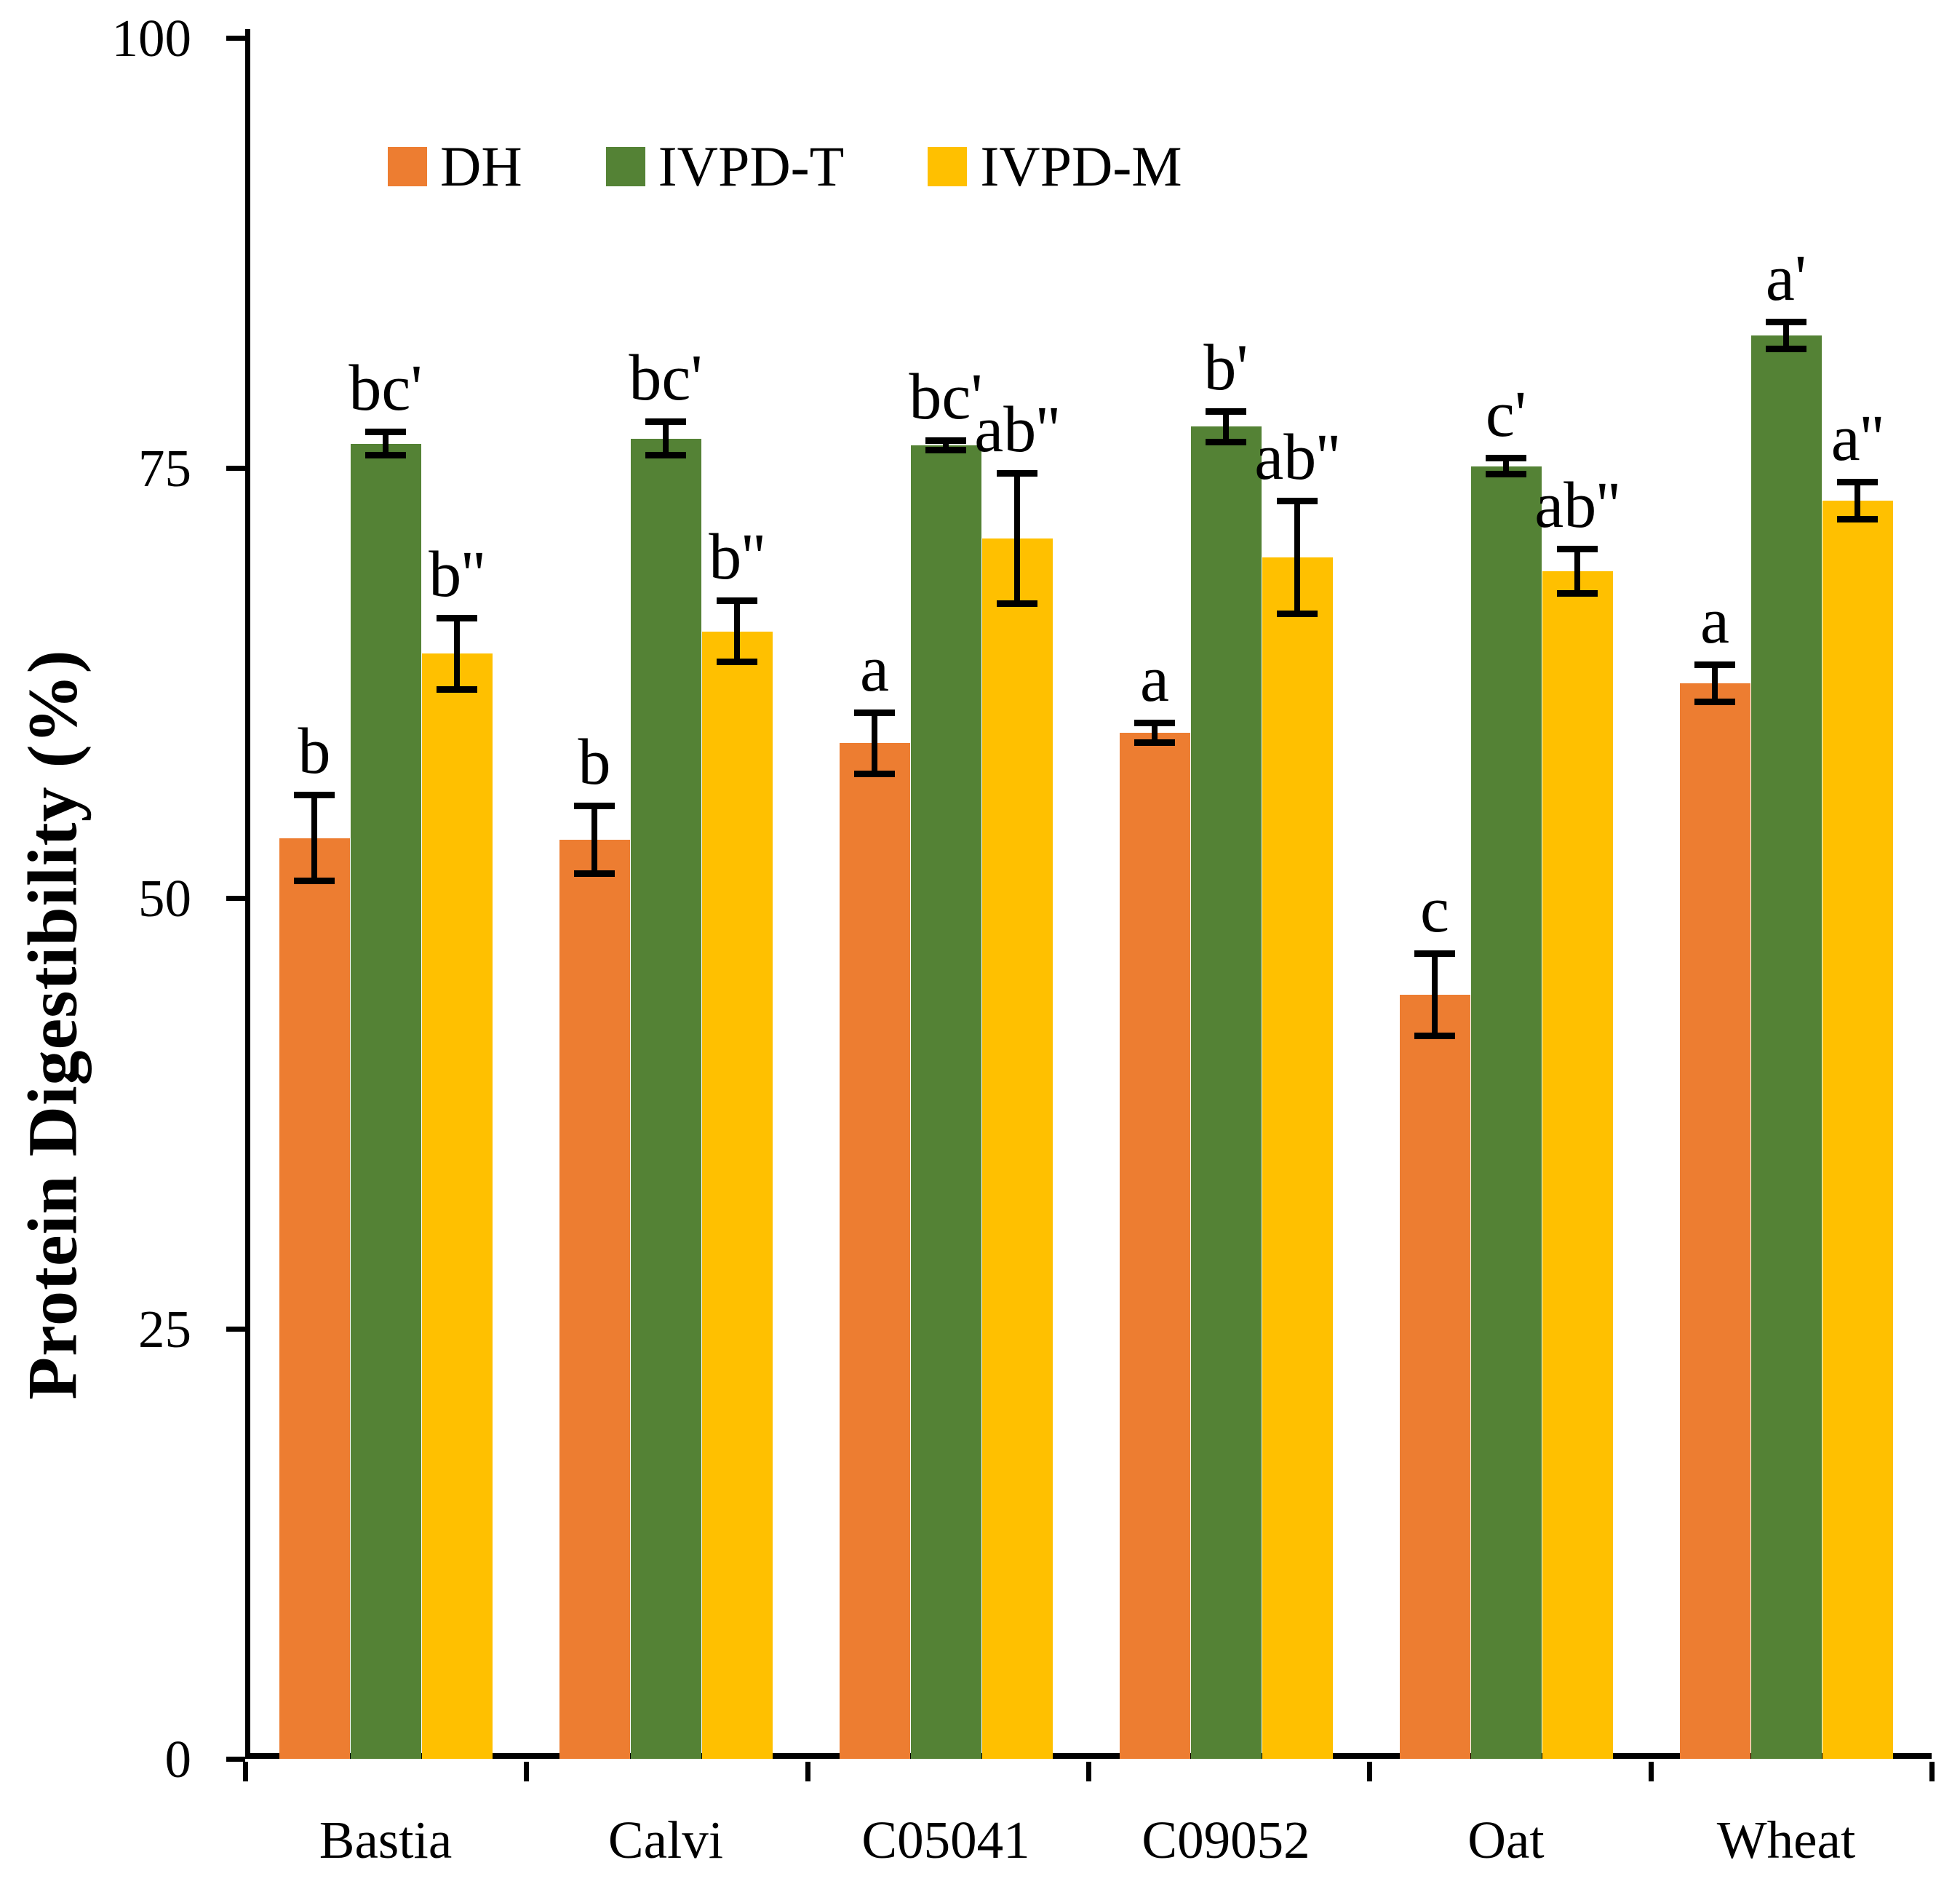 This screenshot has height=1884, width=1960. I want to click on bar-ivpd-t-c05041, so click(945, 1102).